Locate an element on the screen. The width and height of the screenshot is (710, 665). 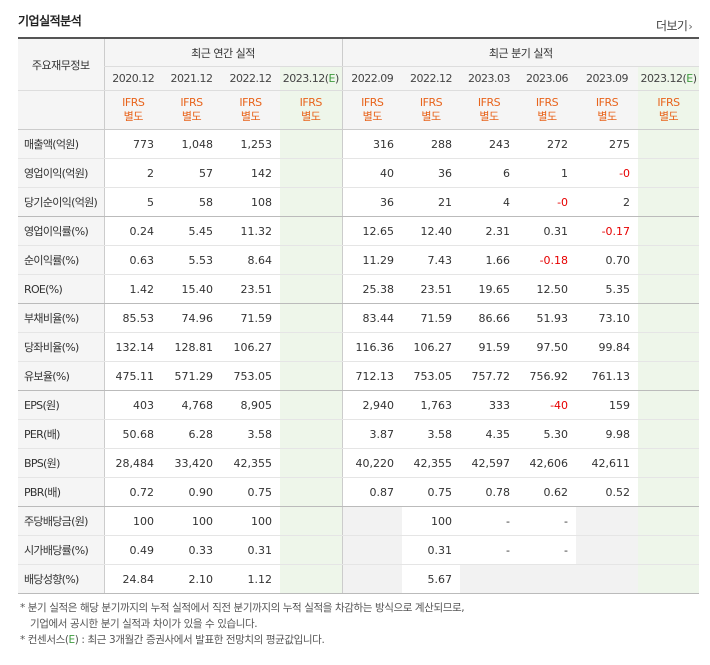
annual-cell: 4,768 is located at coordinates (191, 405).